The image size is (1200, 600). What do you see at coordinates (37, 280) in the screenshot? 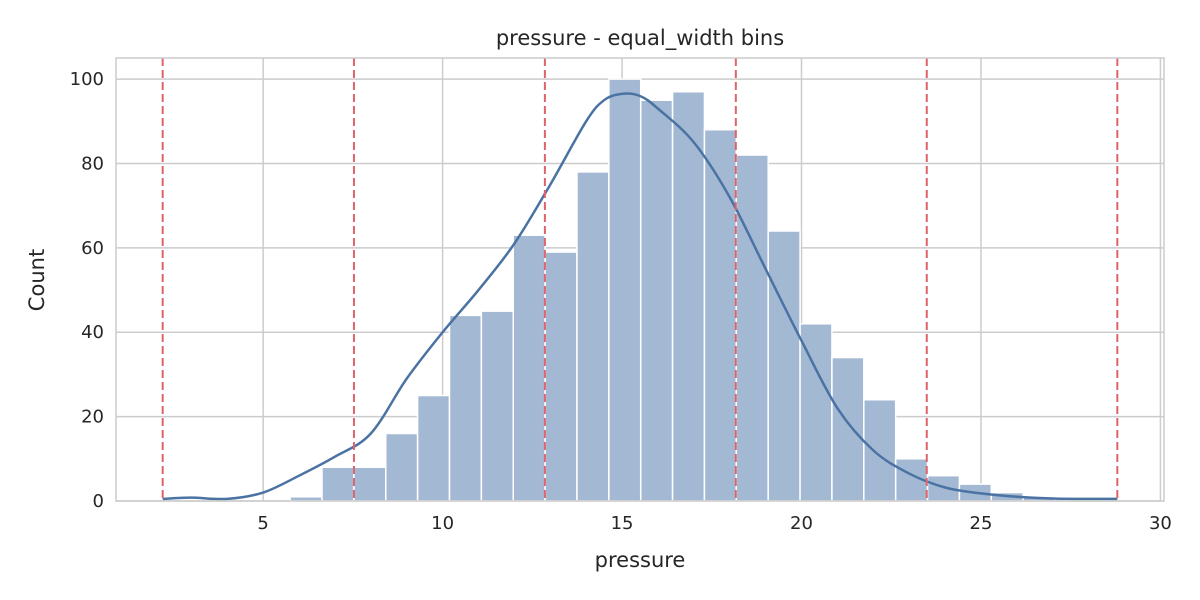
I see `y-axis-label: Count` at bounding box center [37, 280].